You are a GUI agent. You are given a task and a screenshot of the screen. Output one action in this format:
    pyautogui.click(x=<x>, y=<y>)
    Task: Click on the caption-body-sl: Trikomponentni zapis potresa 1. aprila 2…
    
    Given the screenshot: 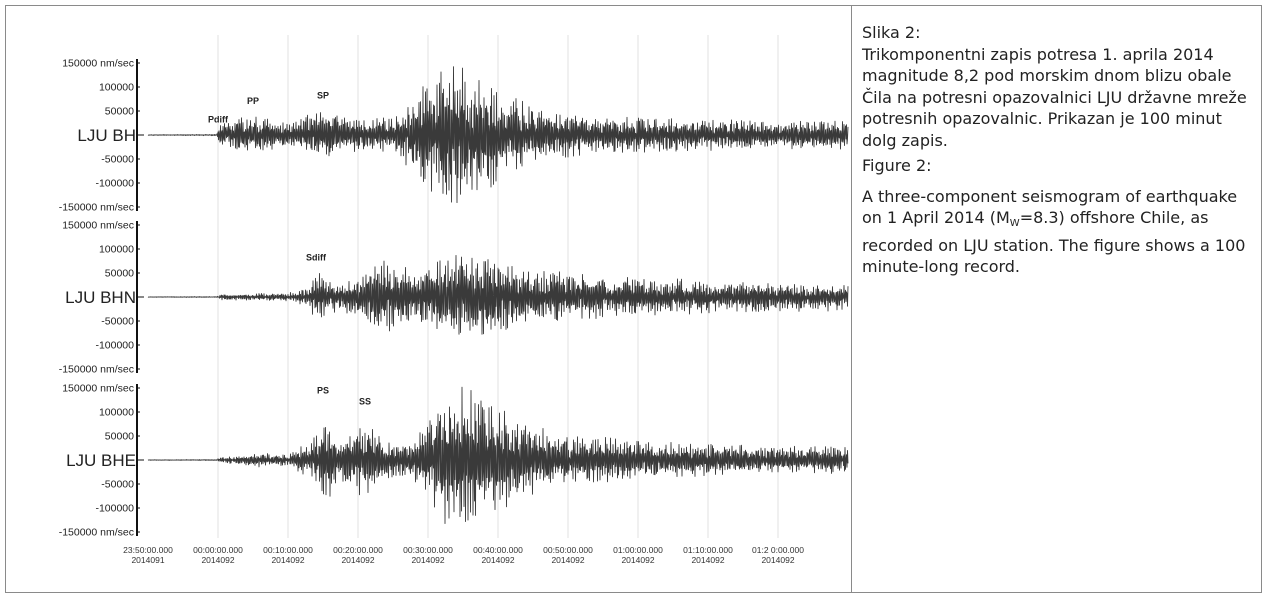 What is the action you would take?
    pyautogui.click(x=1054, y=97)
    